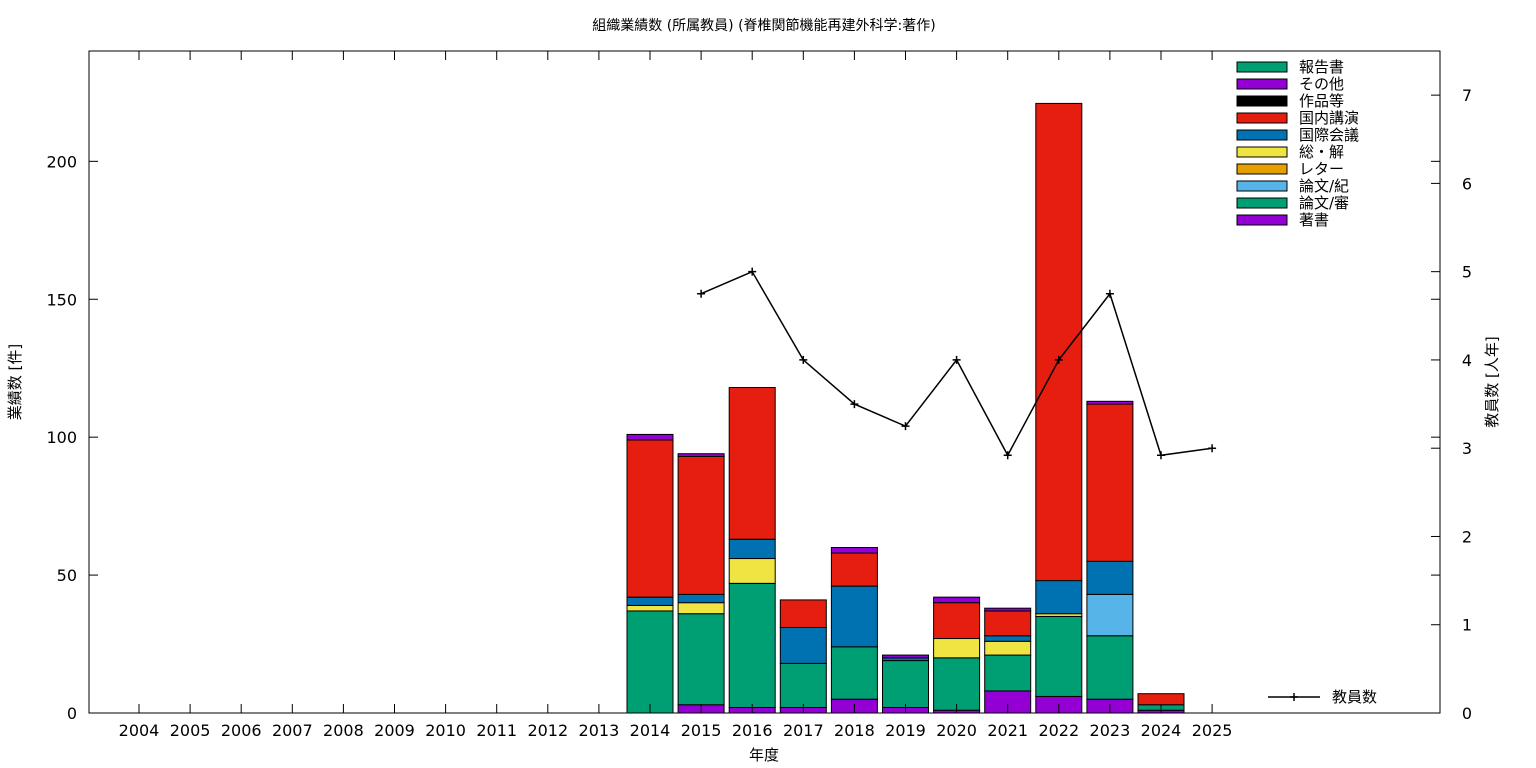  I want to click on bar-segment-2017-s6, so click(803, 613).